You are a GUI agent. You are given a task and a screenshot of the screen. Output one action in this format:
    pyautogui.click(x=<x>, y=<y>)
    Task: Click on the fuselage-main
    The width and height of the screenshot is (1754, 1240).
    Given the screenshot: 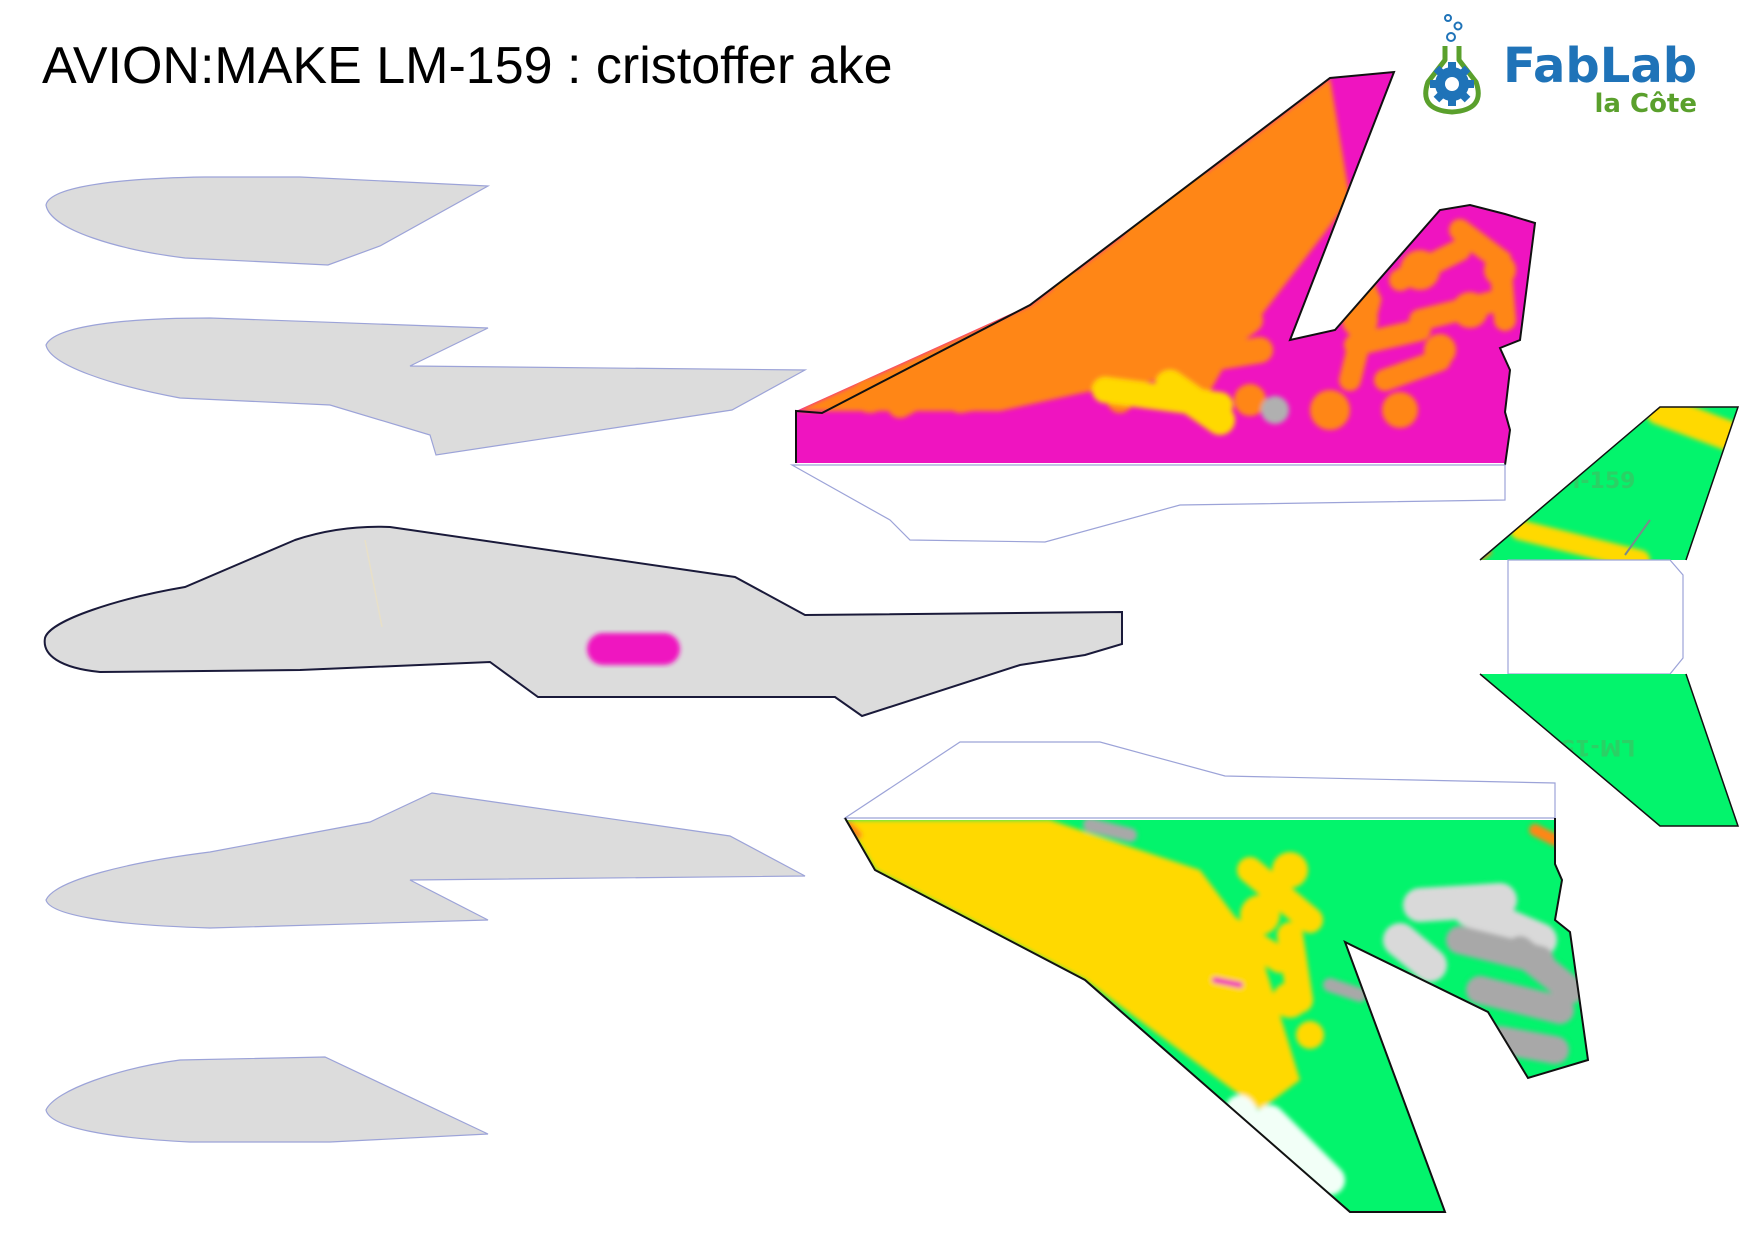 What is the action you would take?
    pyautogui.click(x=583, y=621)
    